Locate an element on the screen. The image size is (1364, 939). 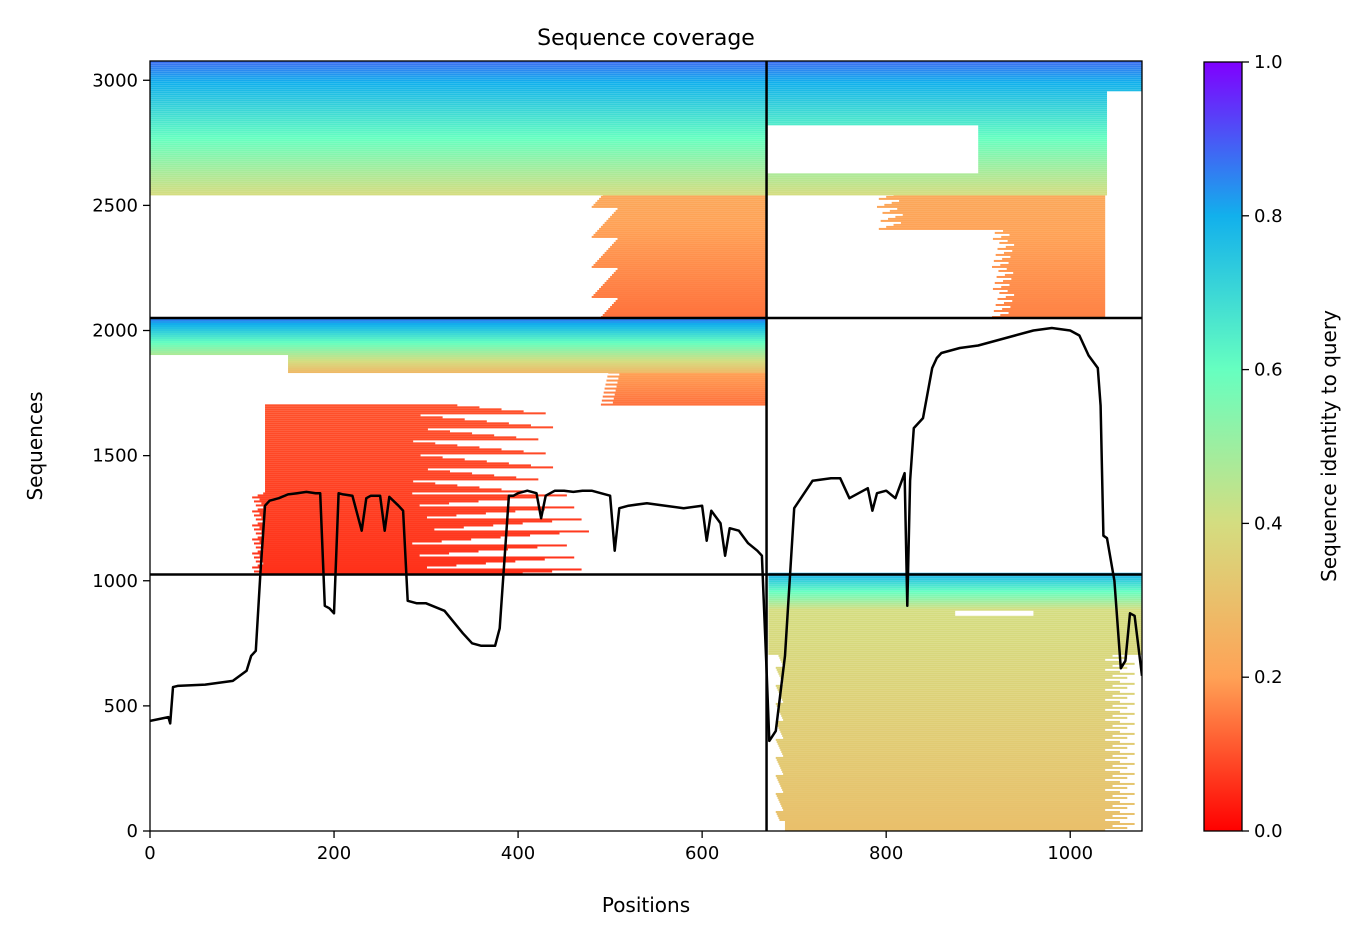
colorbar-tick-label: 0.2 is located at coordinates (1268, 677).